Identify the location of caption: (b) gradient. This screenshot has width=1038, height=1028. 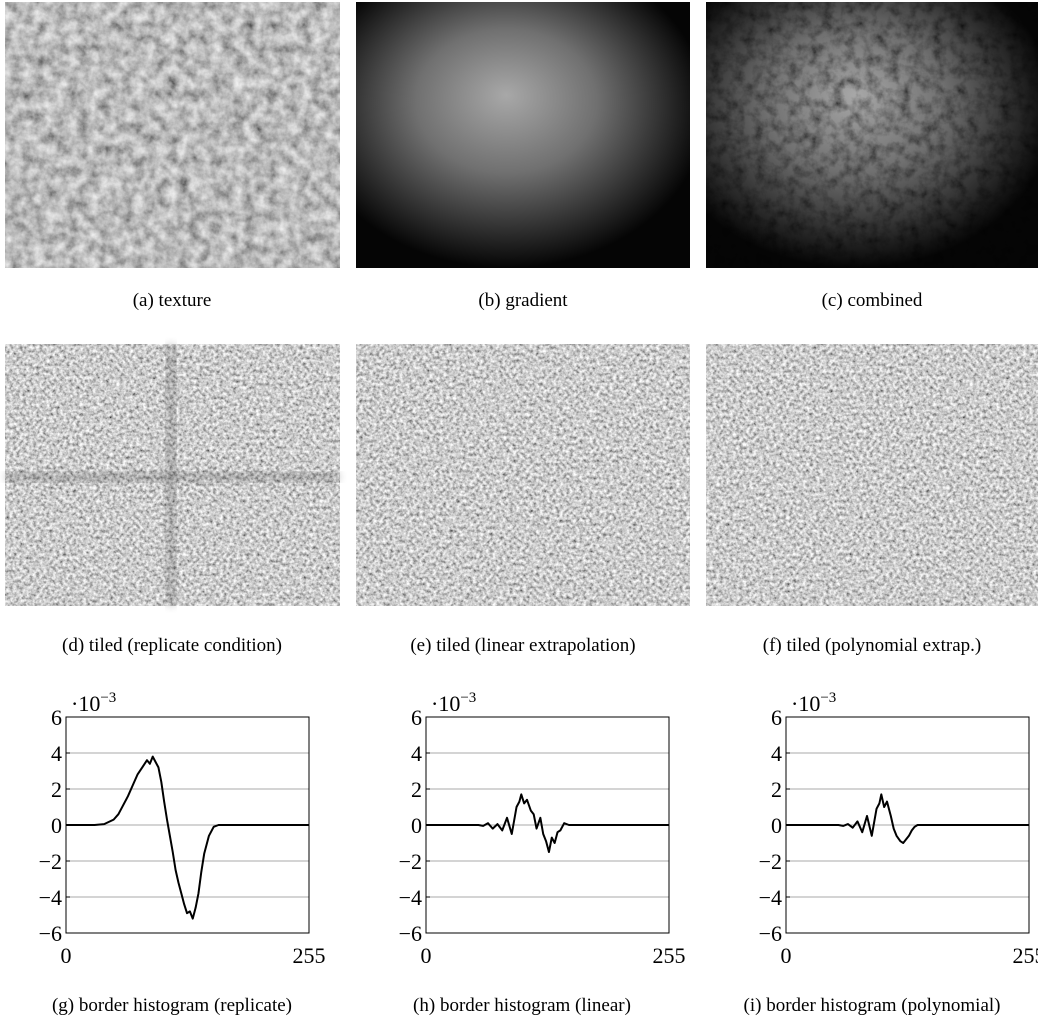
(523, 300).